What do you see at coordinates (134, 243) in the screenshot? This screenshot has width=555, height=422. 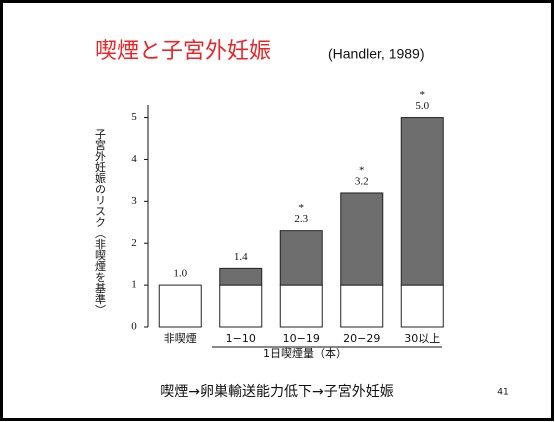 I see `y-tick-label: 2` at bounding box center [134, 243].